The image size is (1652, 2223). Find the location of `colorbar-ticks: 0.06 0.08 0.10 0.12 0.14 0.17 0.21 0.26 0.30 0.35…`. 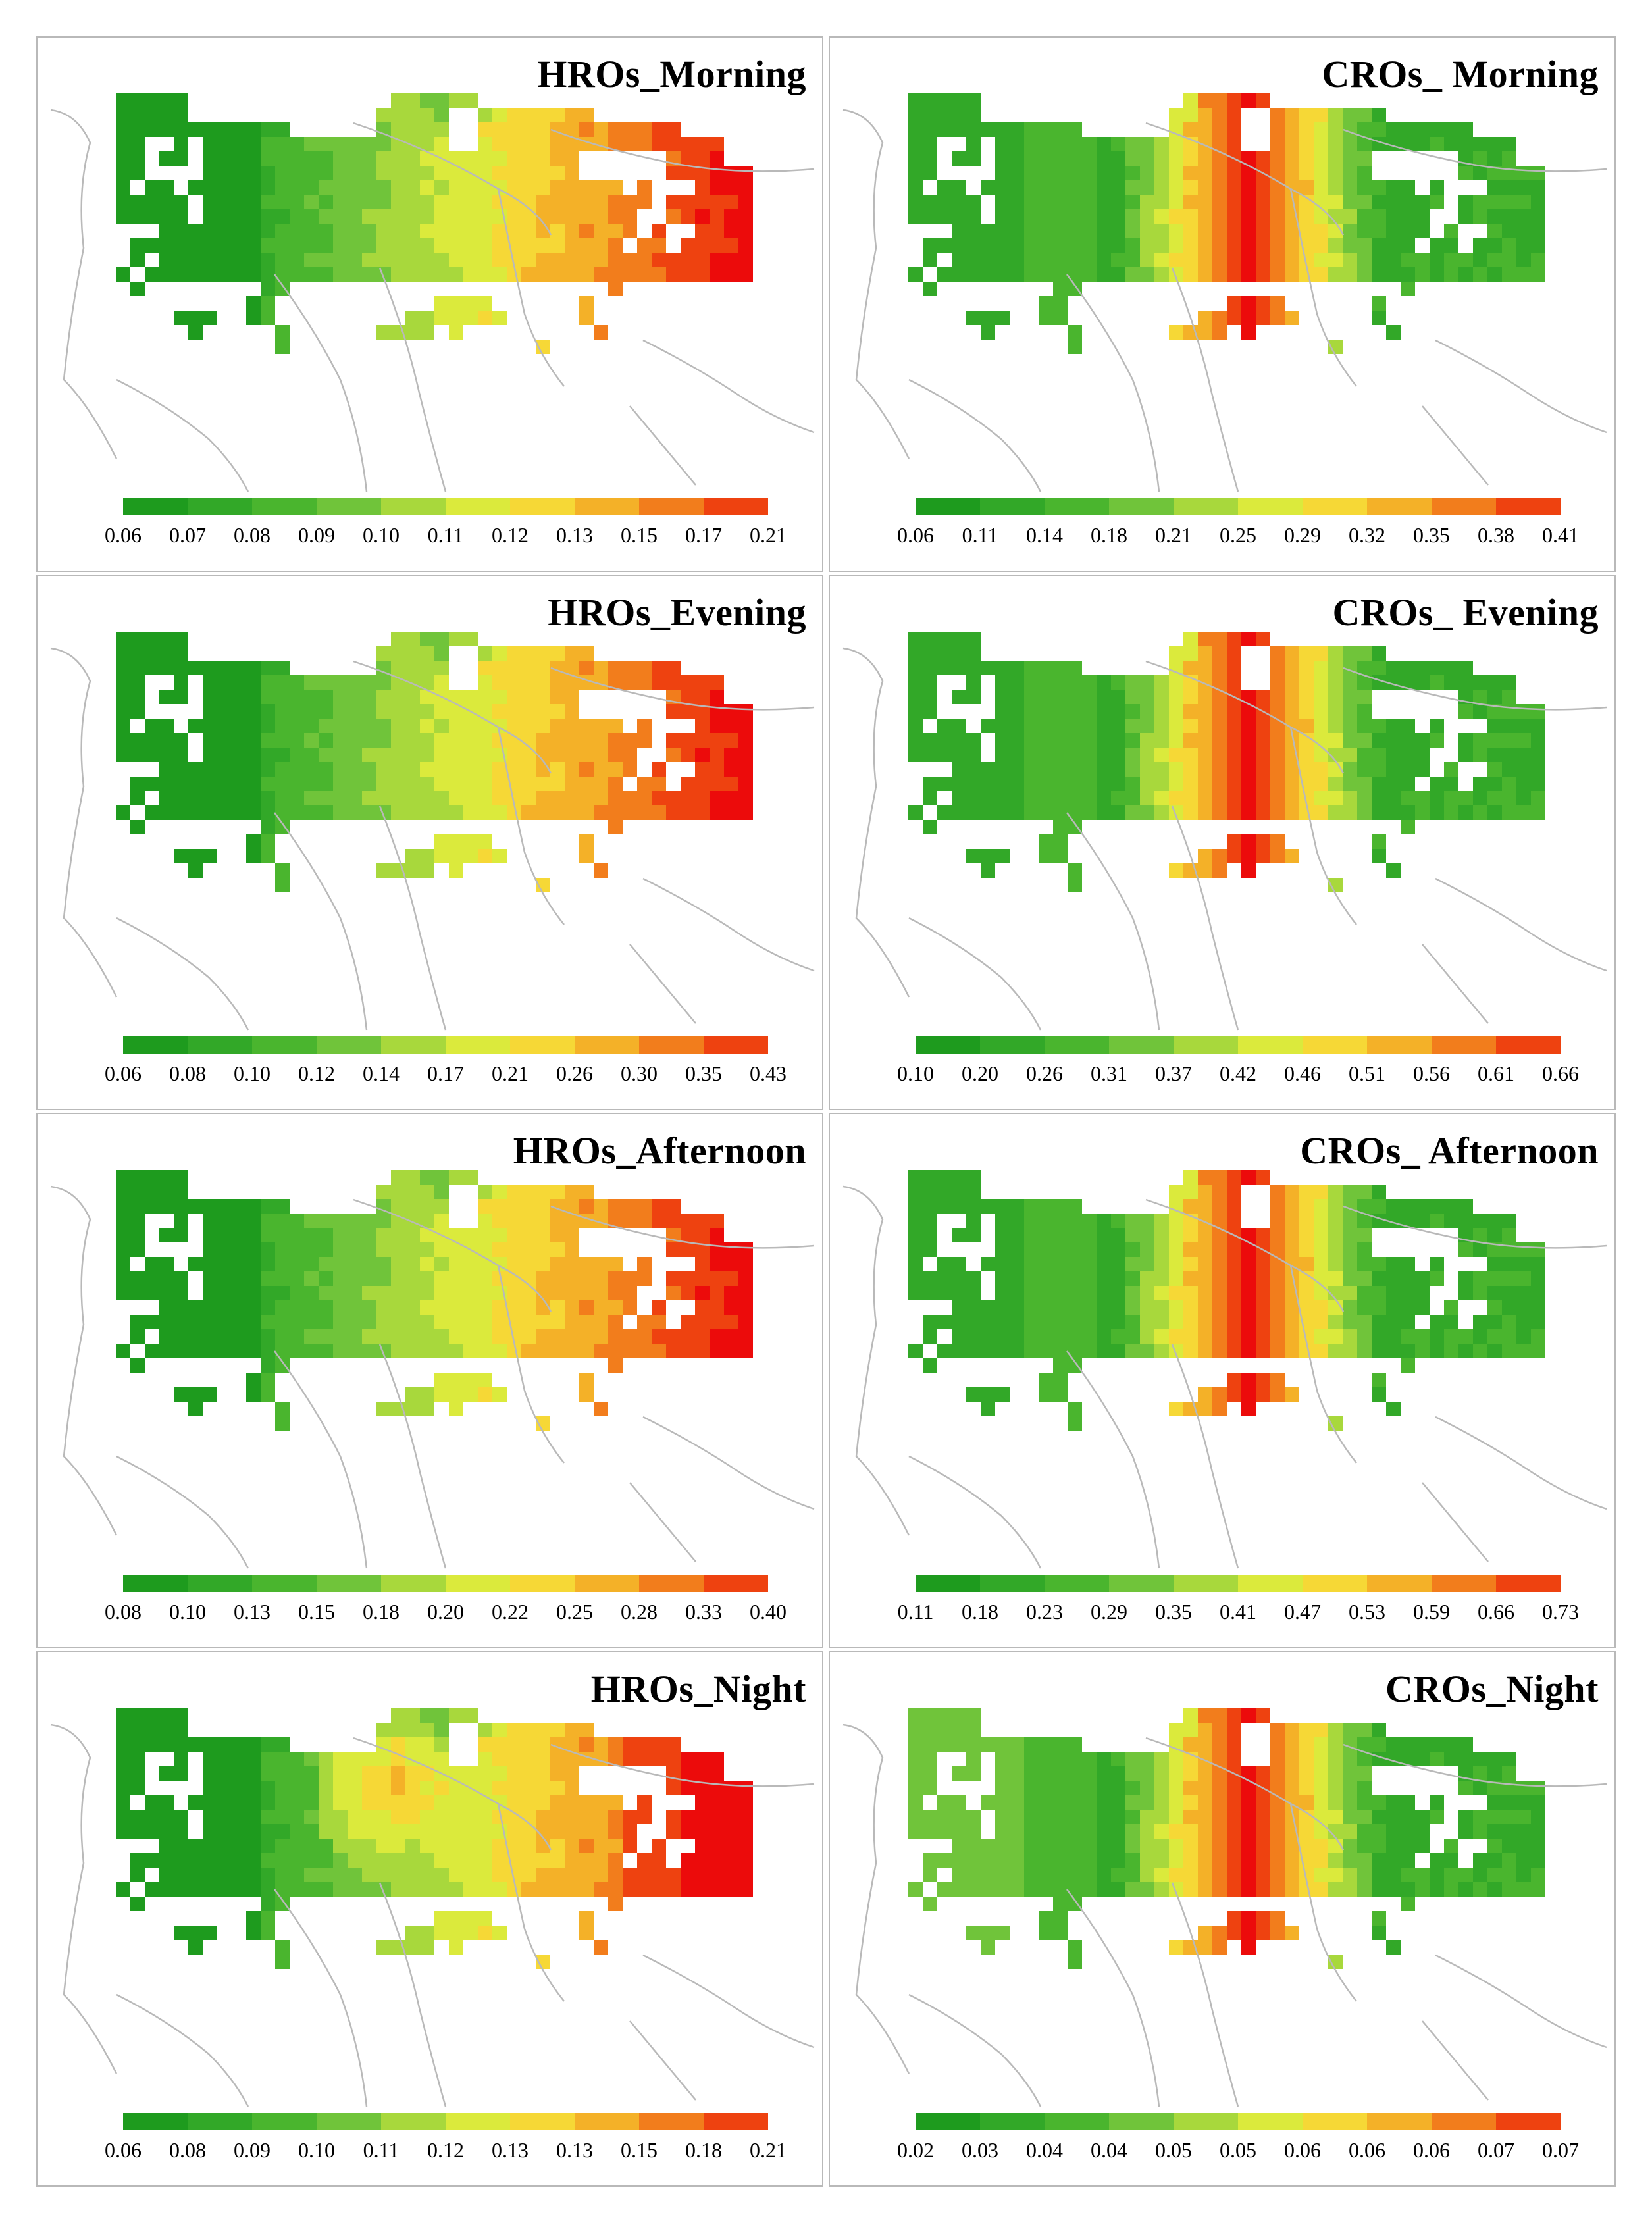

colorbar-ticks: 0.06 0.08 0.10 0.12 0.14 0.17 0.21 0.26 0.30 0.35… is located at coordinates (446, 1077).